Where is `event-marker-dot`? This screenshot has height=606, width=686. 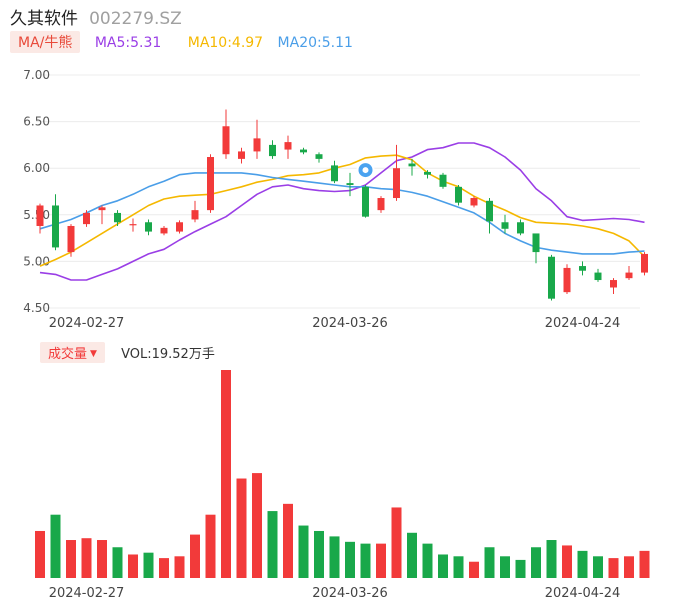
event-marker-dot is located at coordinates (365, 170).